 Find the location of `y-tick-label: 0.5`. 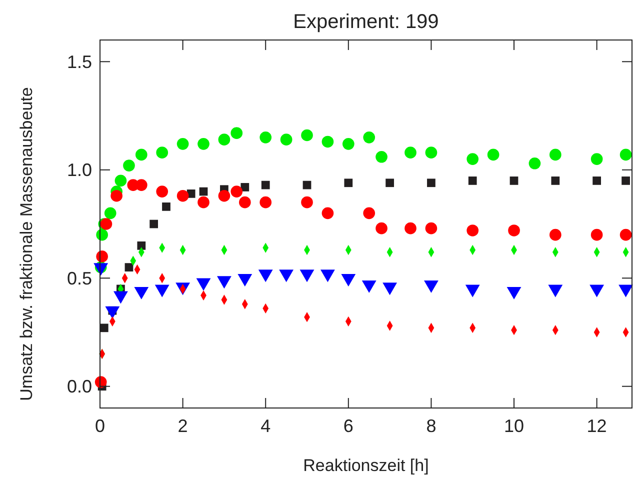

y-tick-label: 0.5 is located at coordinates (79, 278).